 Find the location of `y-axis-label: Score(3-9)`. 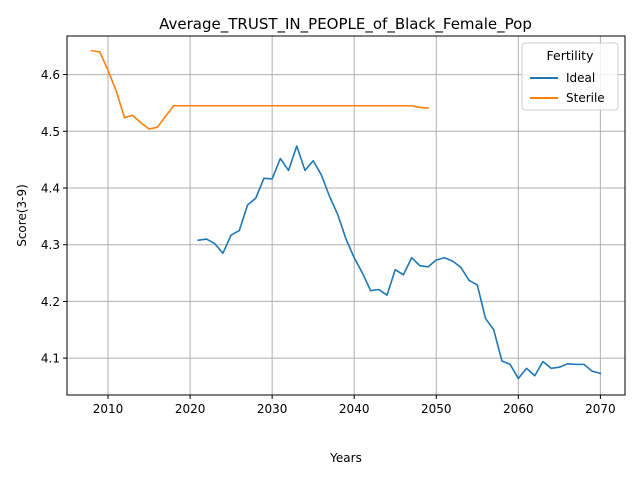

y-axis-label: Score(3-9) is located at coordinates (22, 215).